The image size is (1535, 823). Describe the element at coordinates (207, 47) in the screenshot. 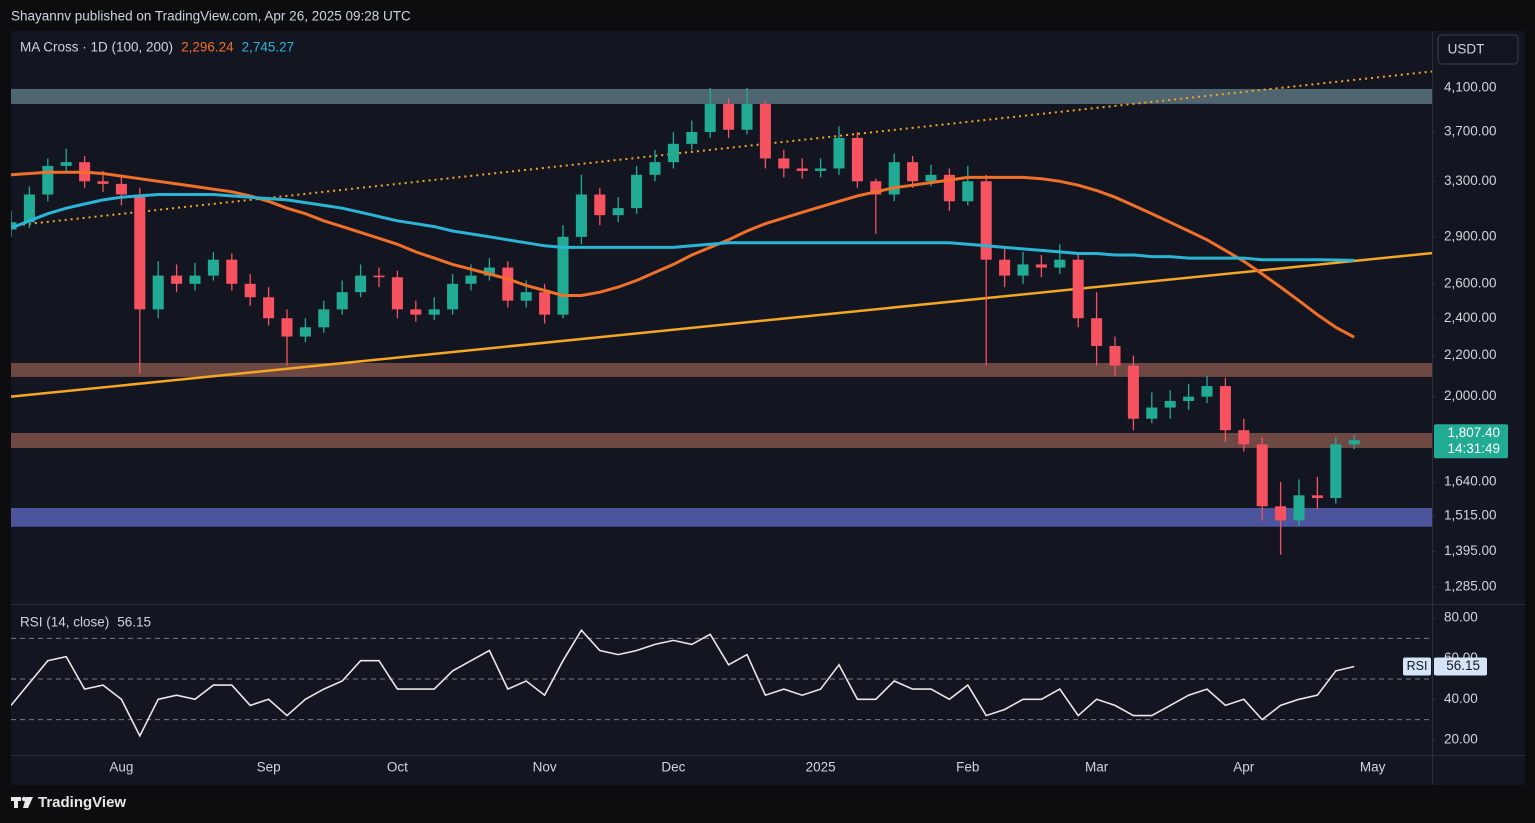

I see `ma-value: 2,296.24` at that location.